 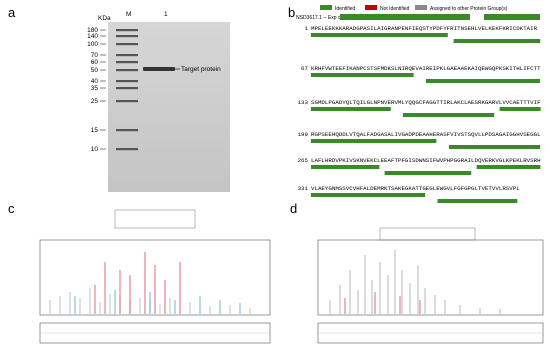 What do you see at coordinates (469, 9) in the screenshot?
I see `legend-text: Assigned to other Protein Group(s)` at bounding box center [469, 9].